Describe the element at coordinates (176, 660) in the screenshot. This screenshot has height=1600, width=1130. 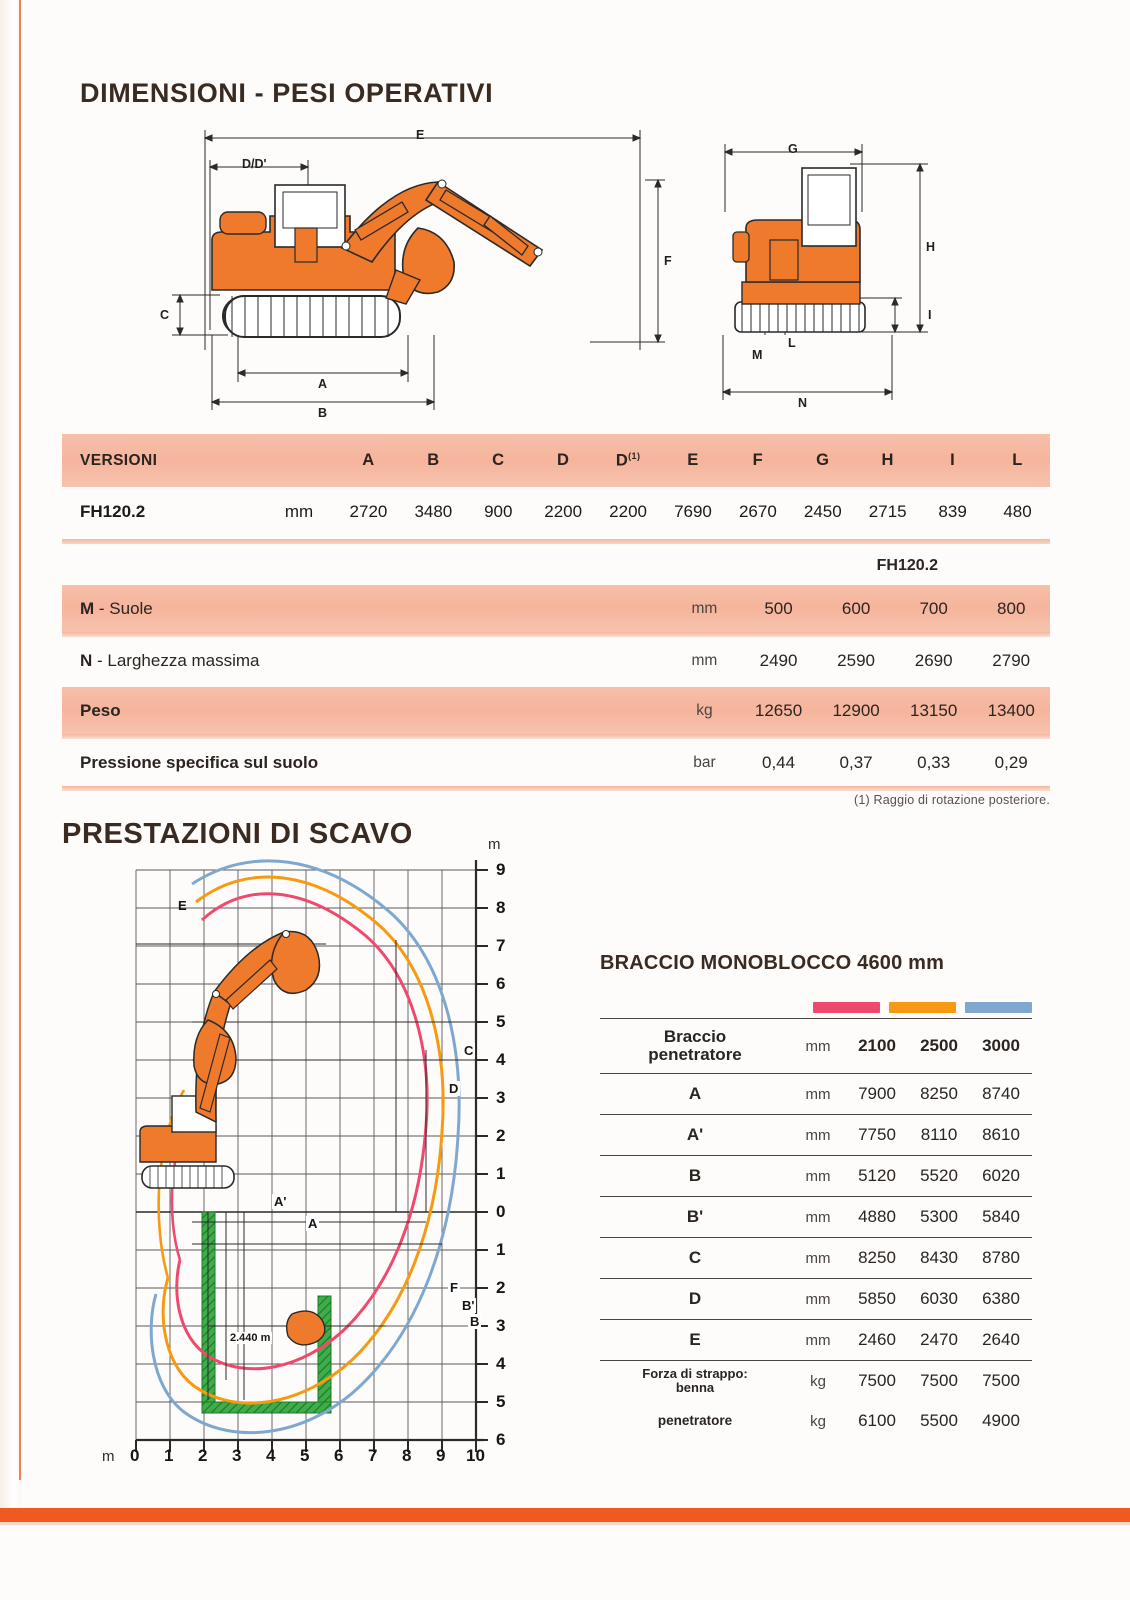
I see `row-label-larghezza-text: - Larghezza massima` at that location.